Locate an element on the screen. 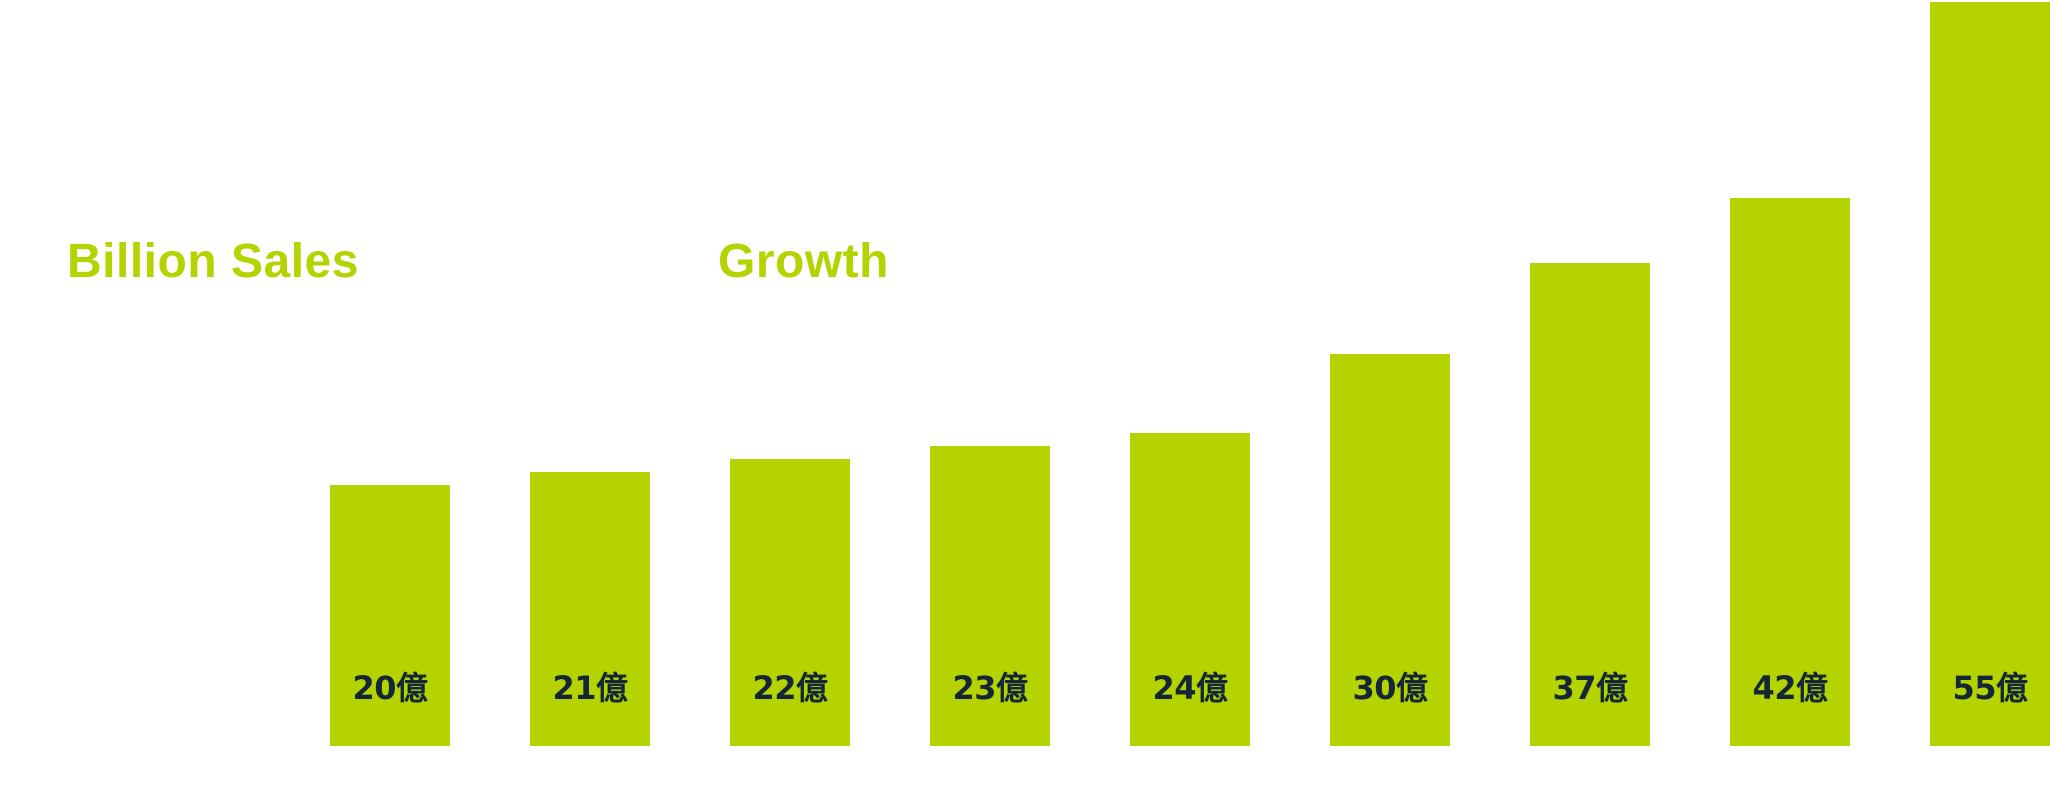 Image resolution: width=2050 pixels, height=806 pixels. bar-value-label: 37億 is located at coordinates (1590, 688).